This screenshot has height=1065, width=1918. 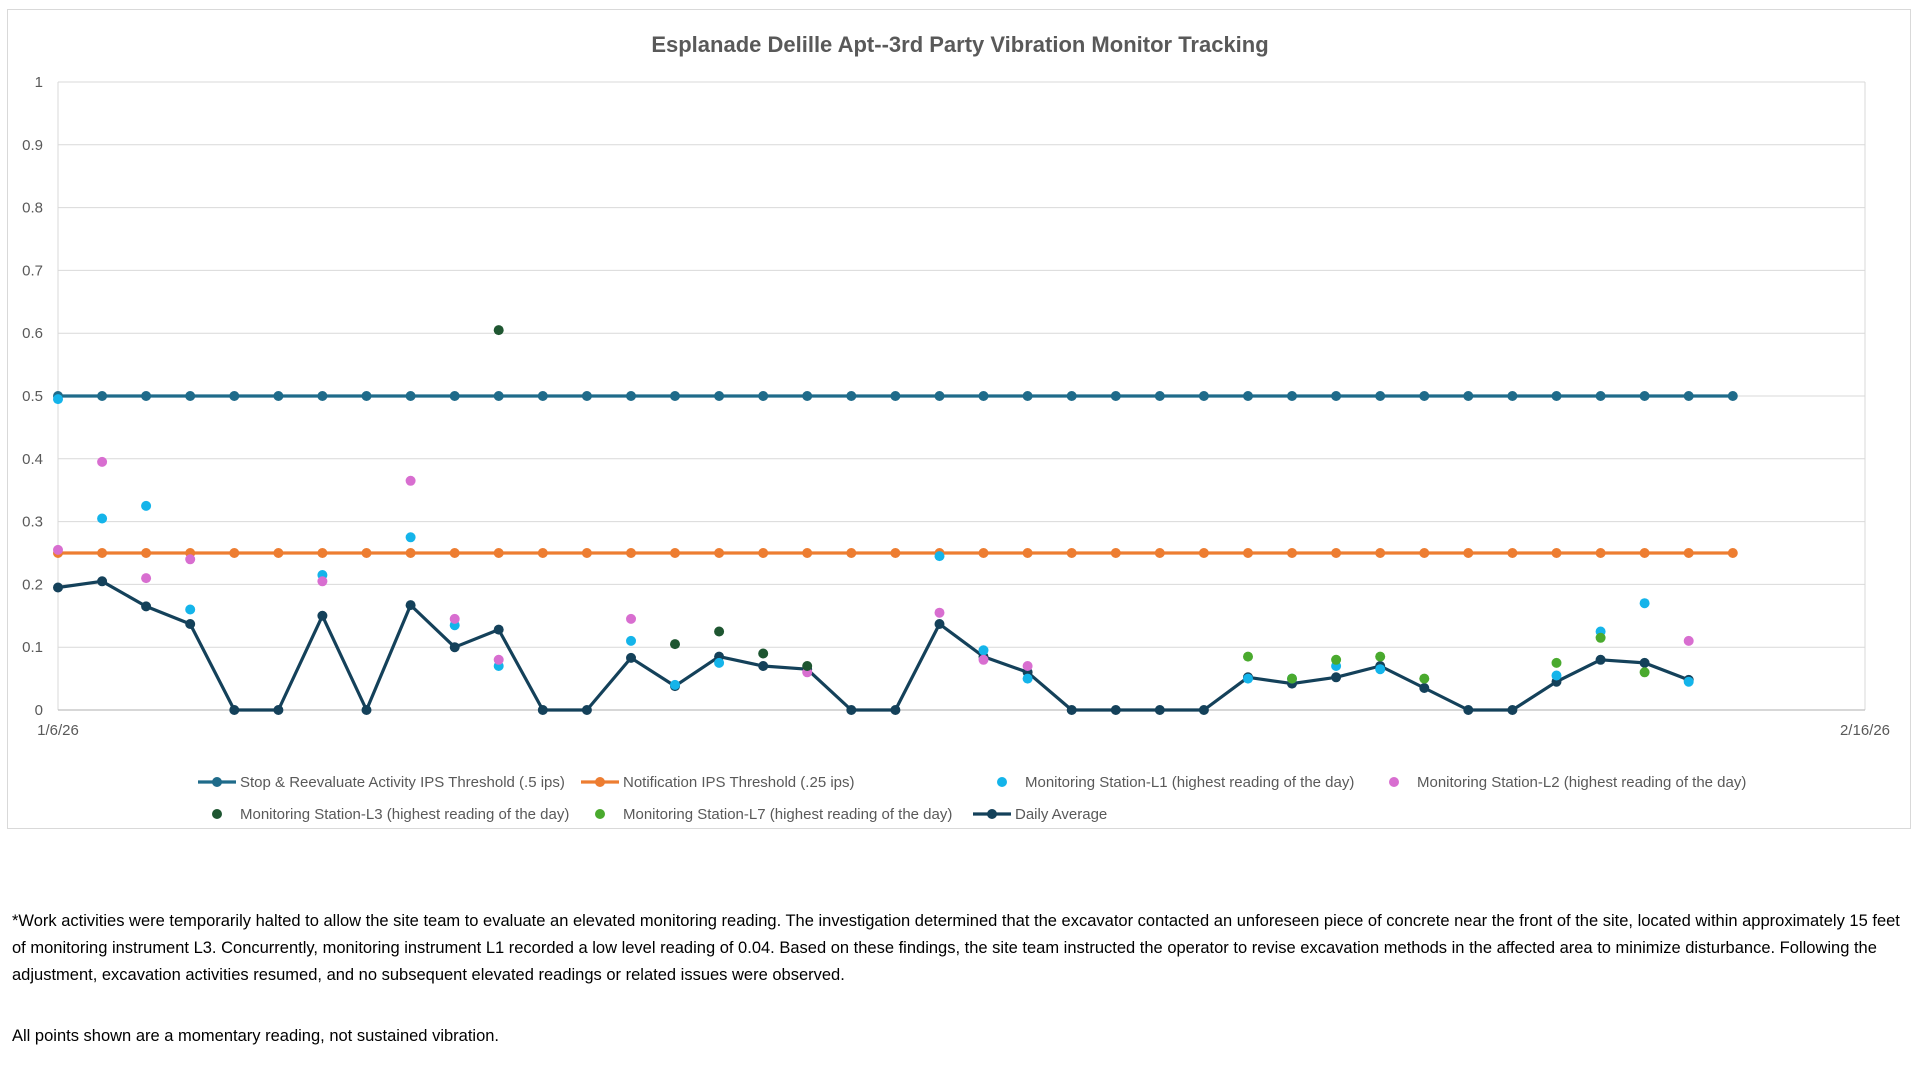 What do you see at coordinates (32, 145) in the screenshot?
I see `y-tick-label: 0.9` at bounding box center [32, 145].